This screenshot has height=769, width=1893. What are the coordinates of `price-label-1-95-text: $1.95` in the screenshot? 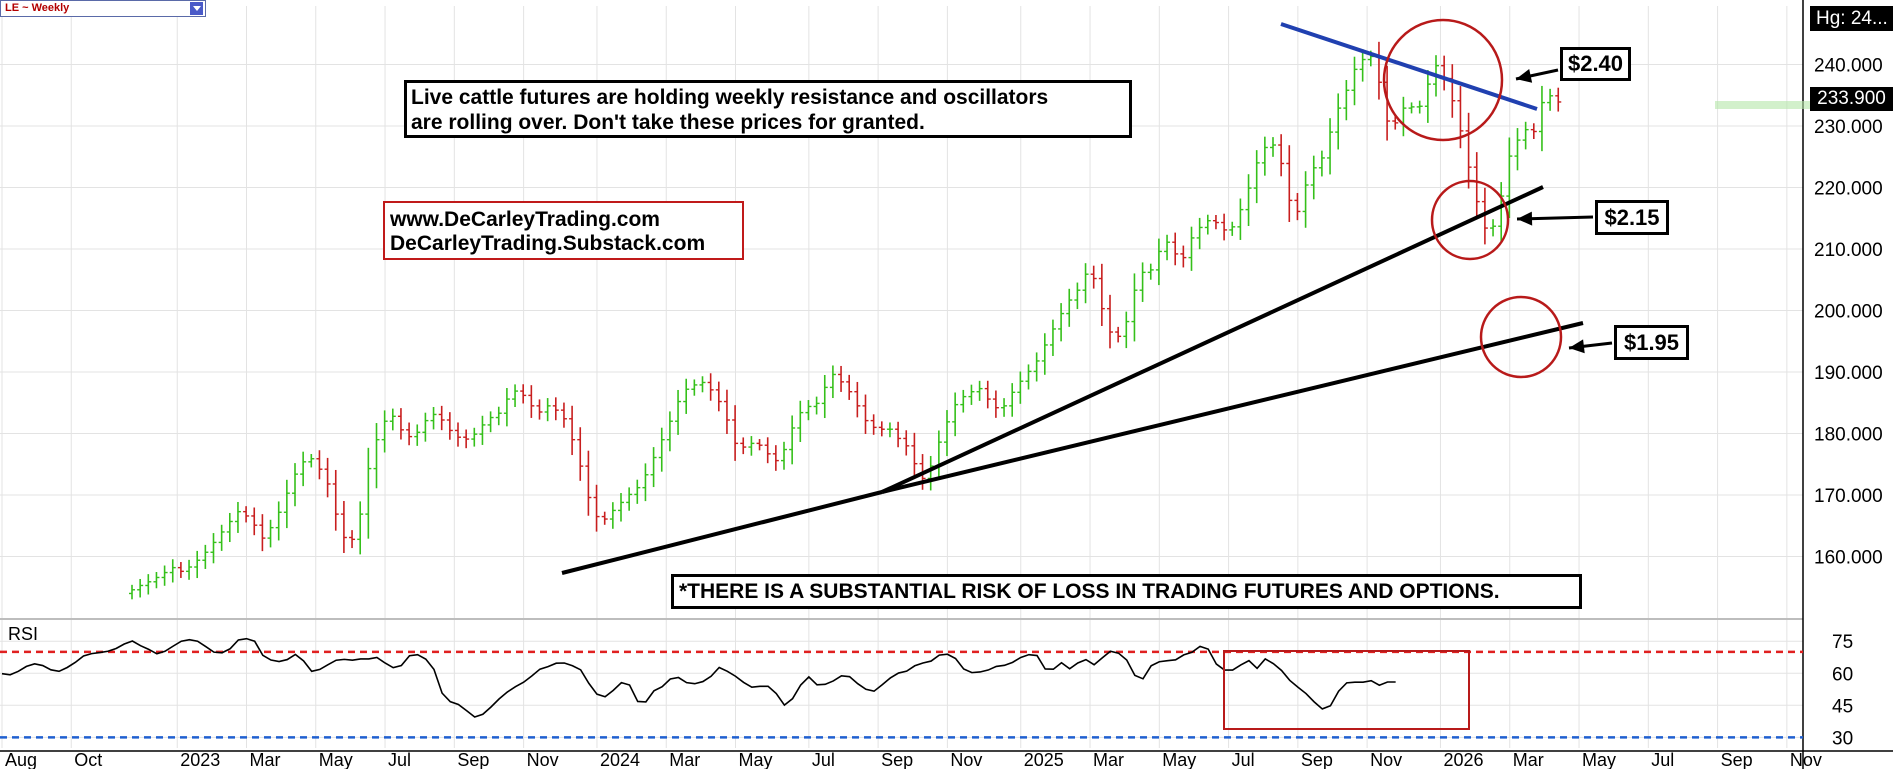 It's located at (1651, 342).